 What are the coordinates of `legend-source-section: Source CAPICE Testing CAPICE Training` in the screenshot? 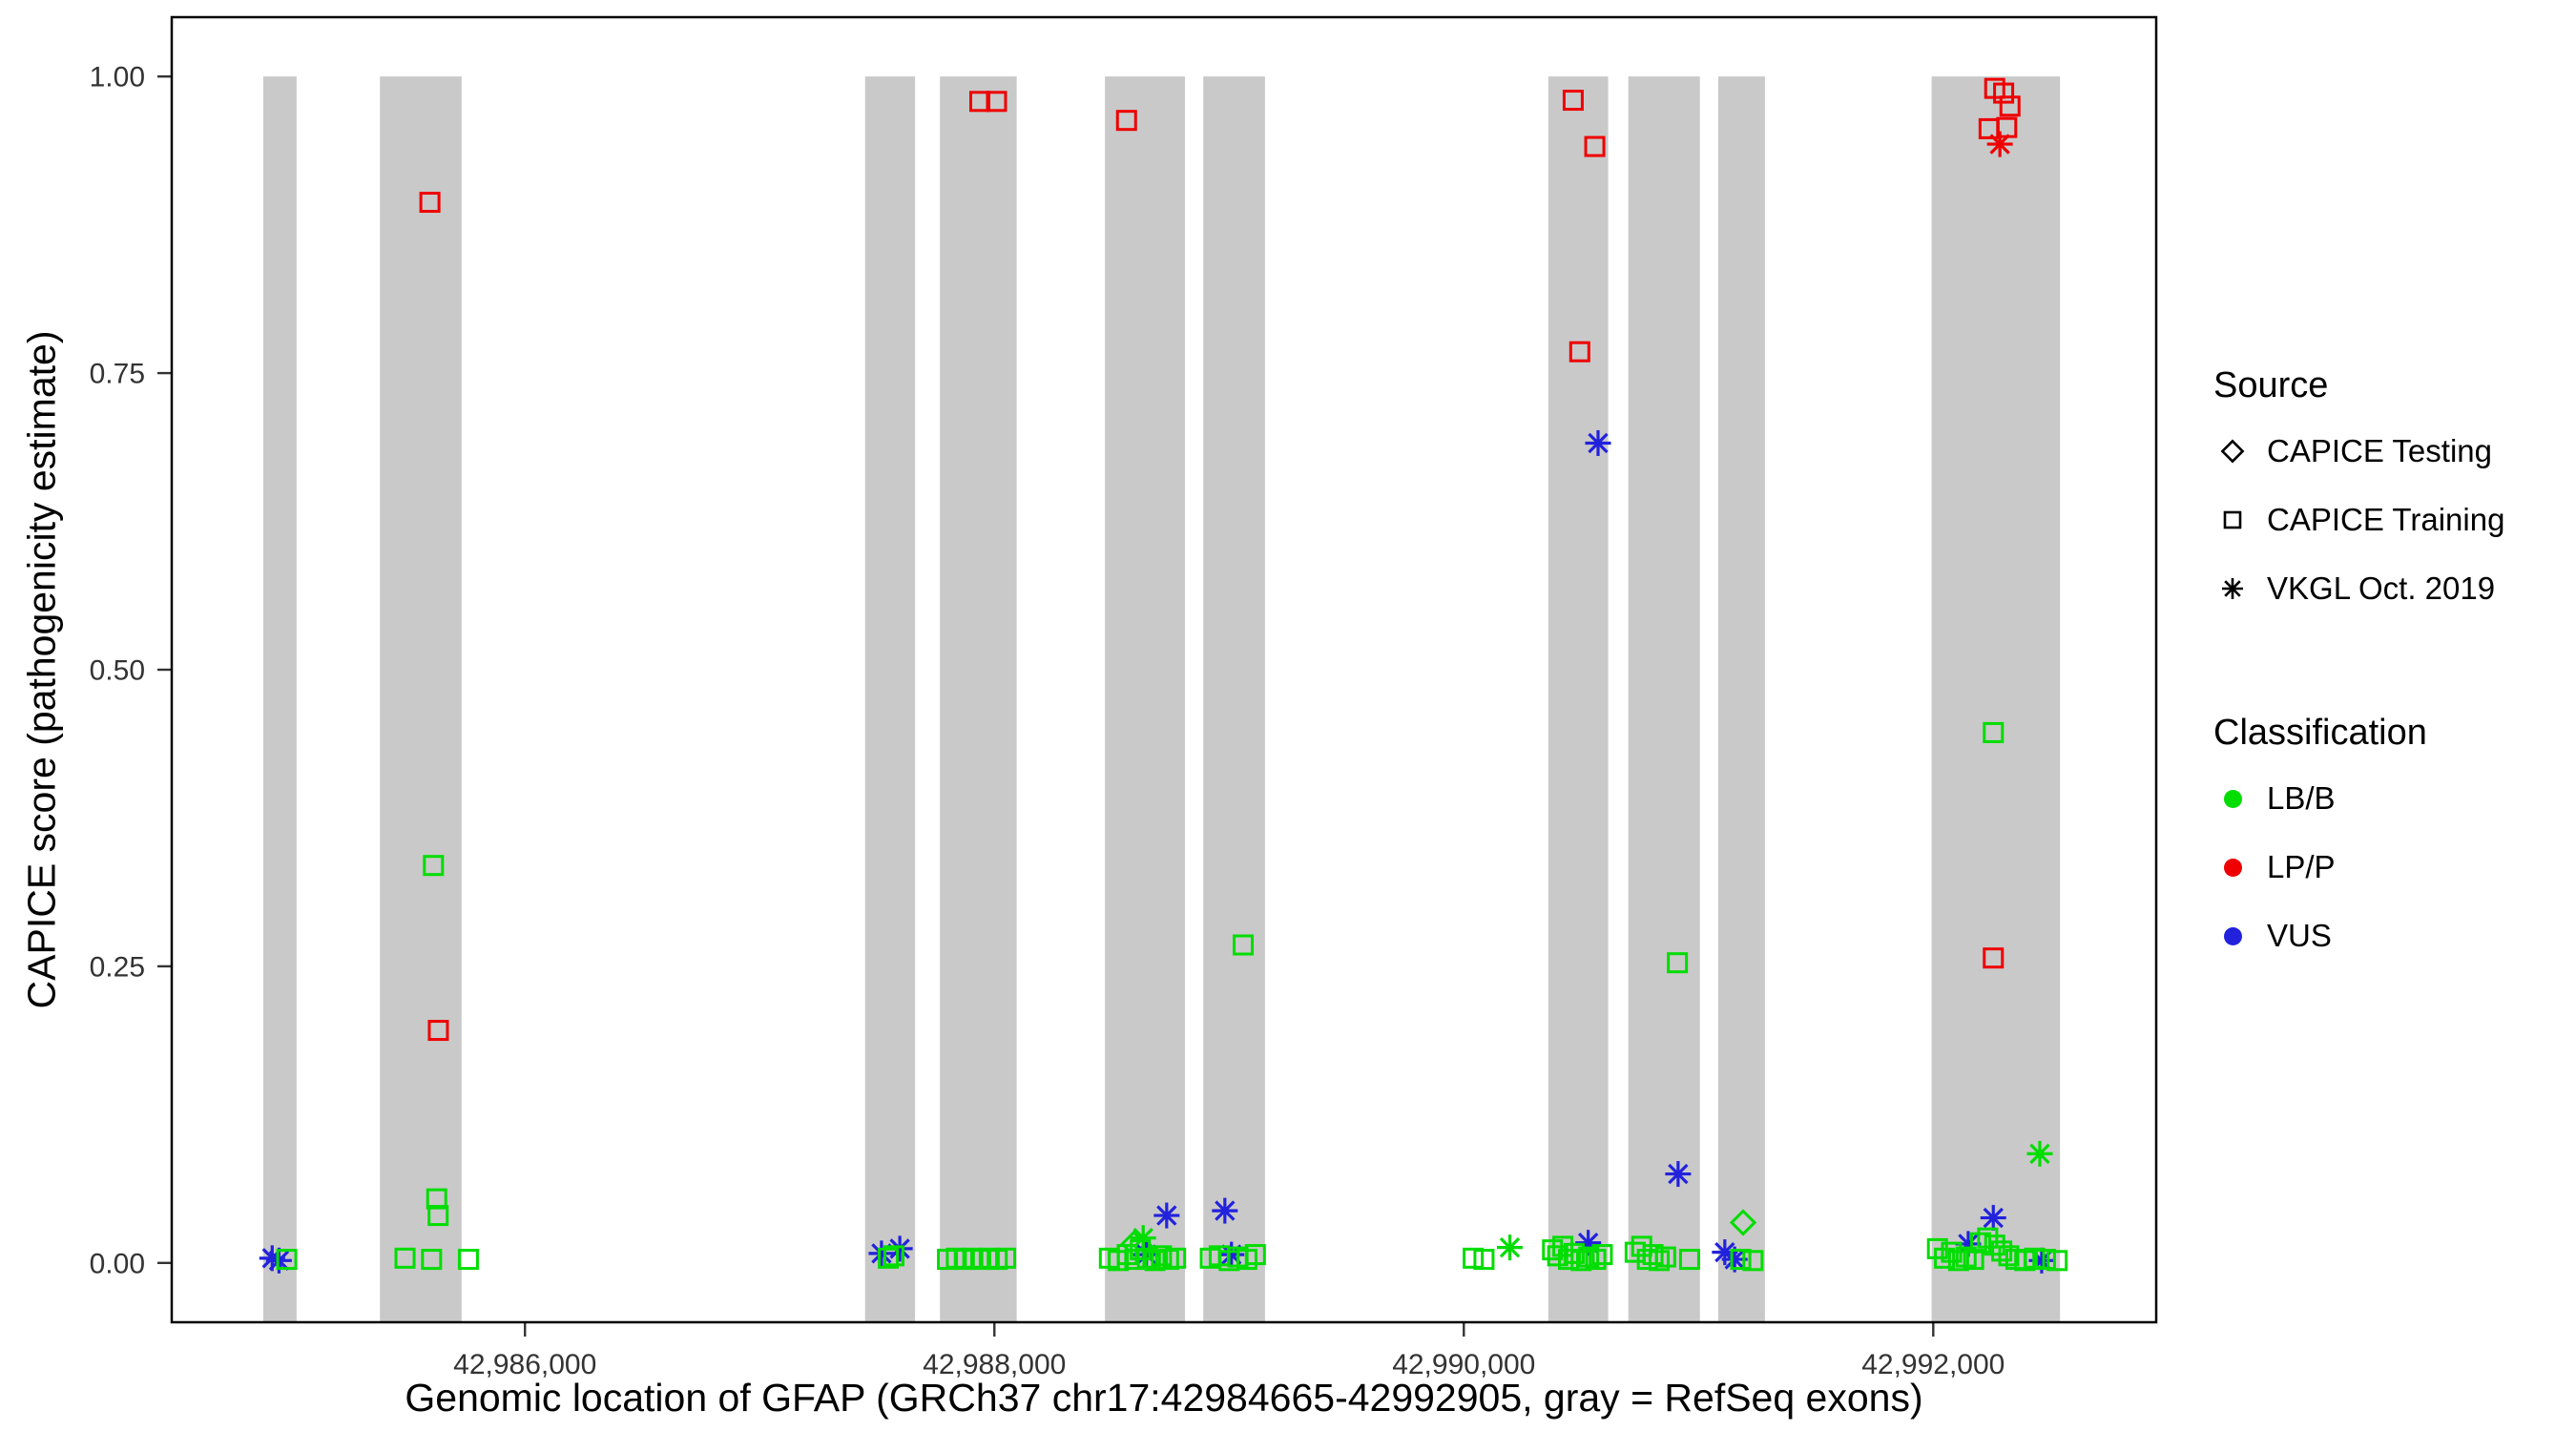 It's located at (2358, 495).